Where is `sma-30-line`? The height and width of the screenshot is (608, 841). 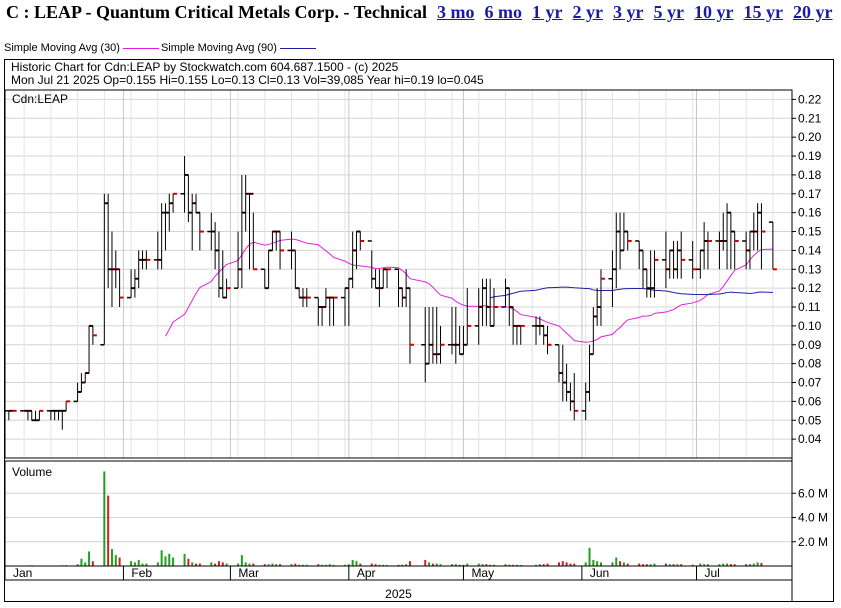
sma-30-line is located at coordinates (469, 290).